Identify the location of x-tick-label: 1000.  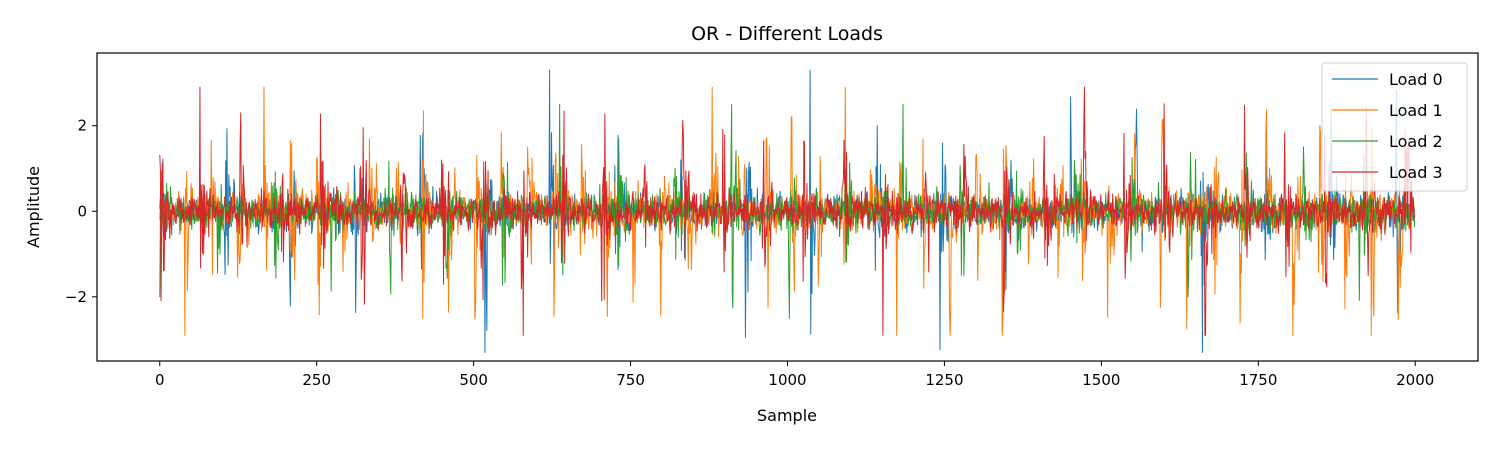
(787, 380).